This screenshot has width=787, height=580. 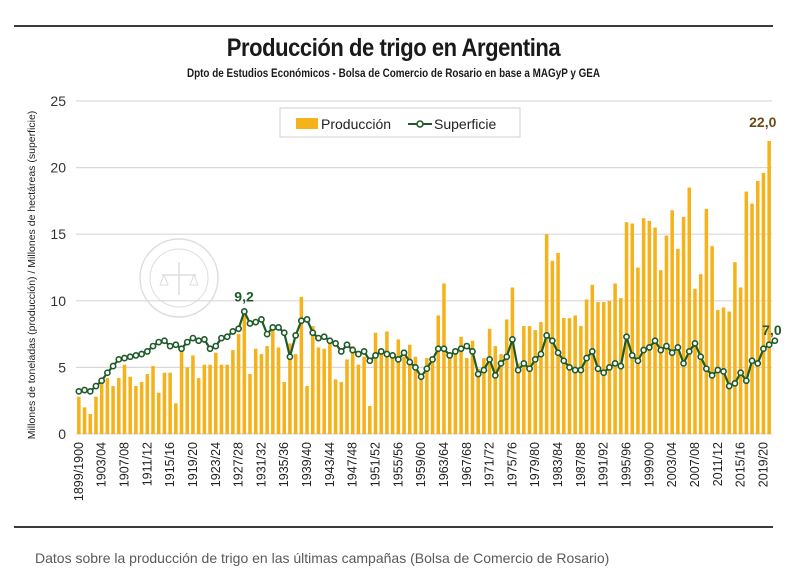 What do you see at coordinates (58, 301) in the screenshot?
I see `y-tick-label: 10` at bounding box center [58, 301].